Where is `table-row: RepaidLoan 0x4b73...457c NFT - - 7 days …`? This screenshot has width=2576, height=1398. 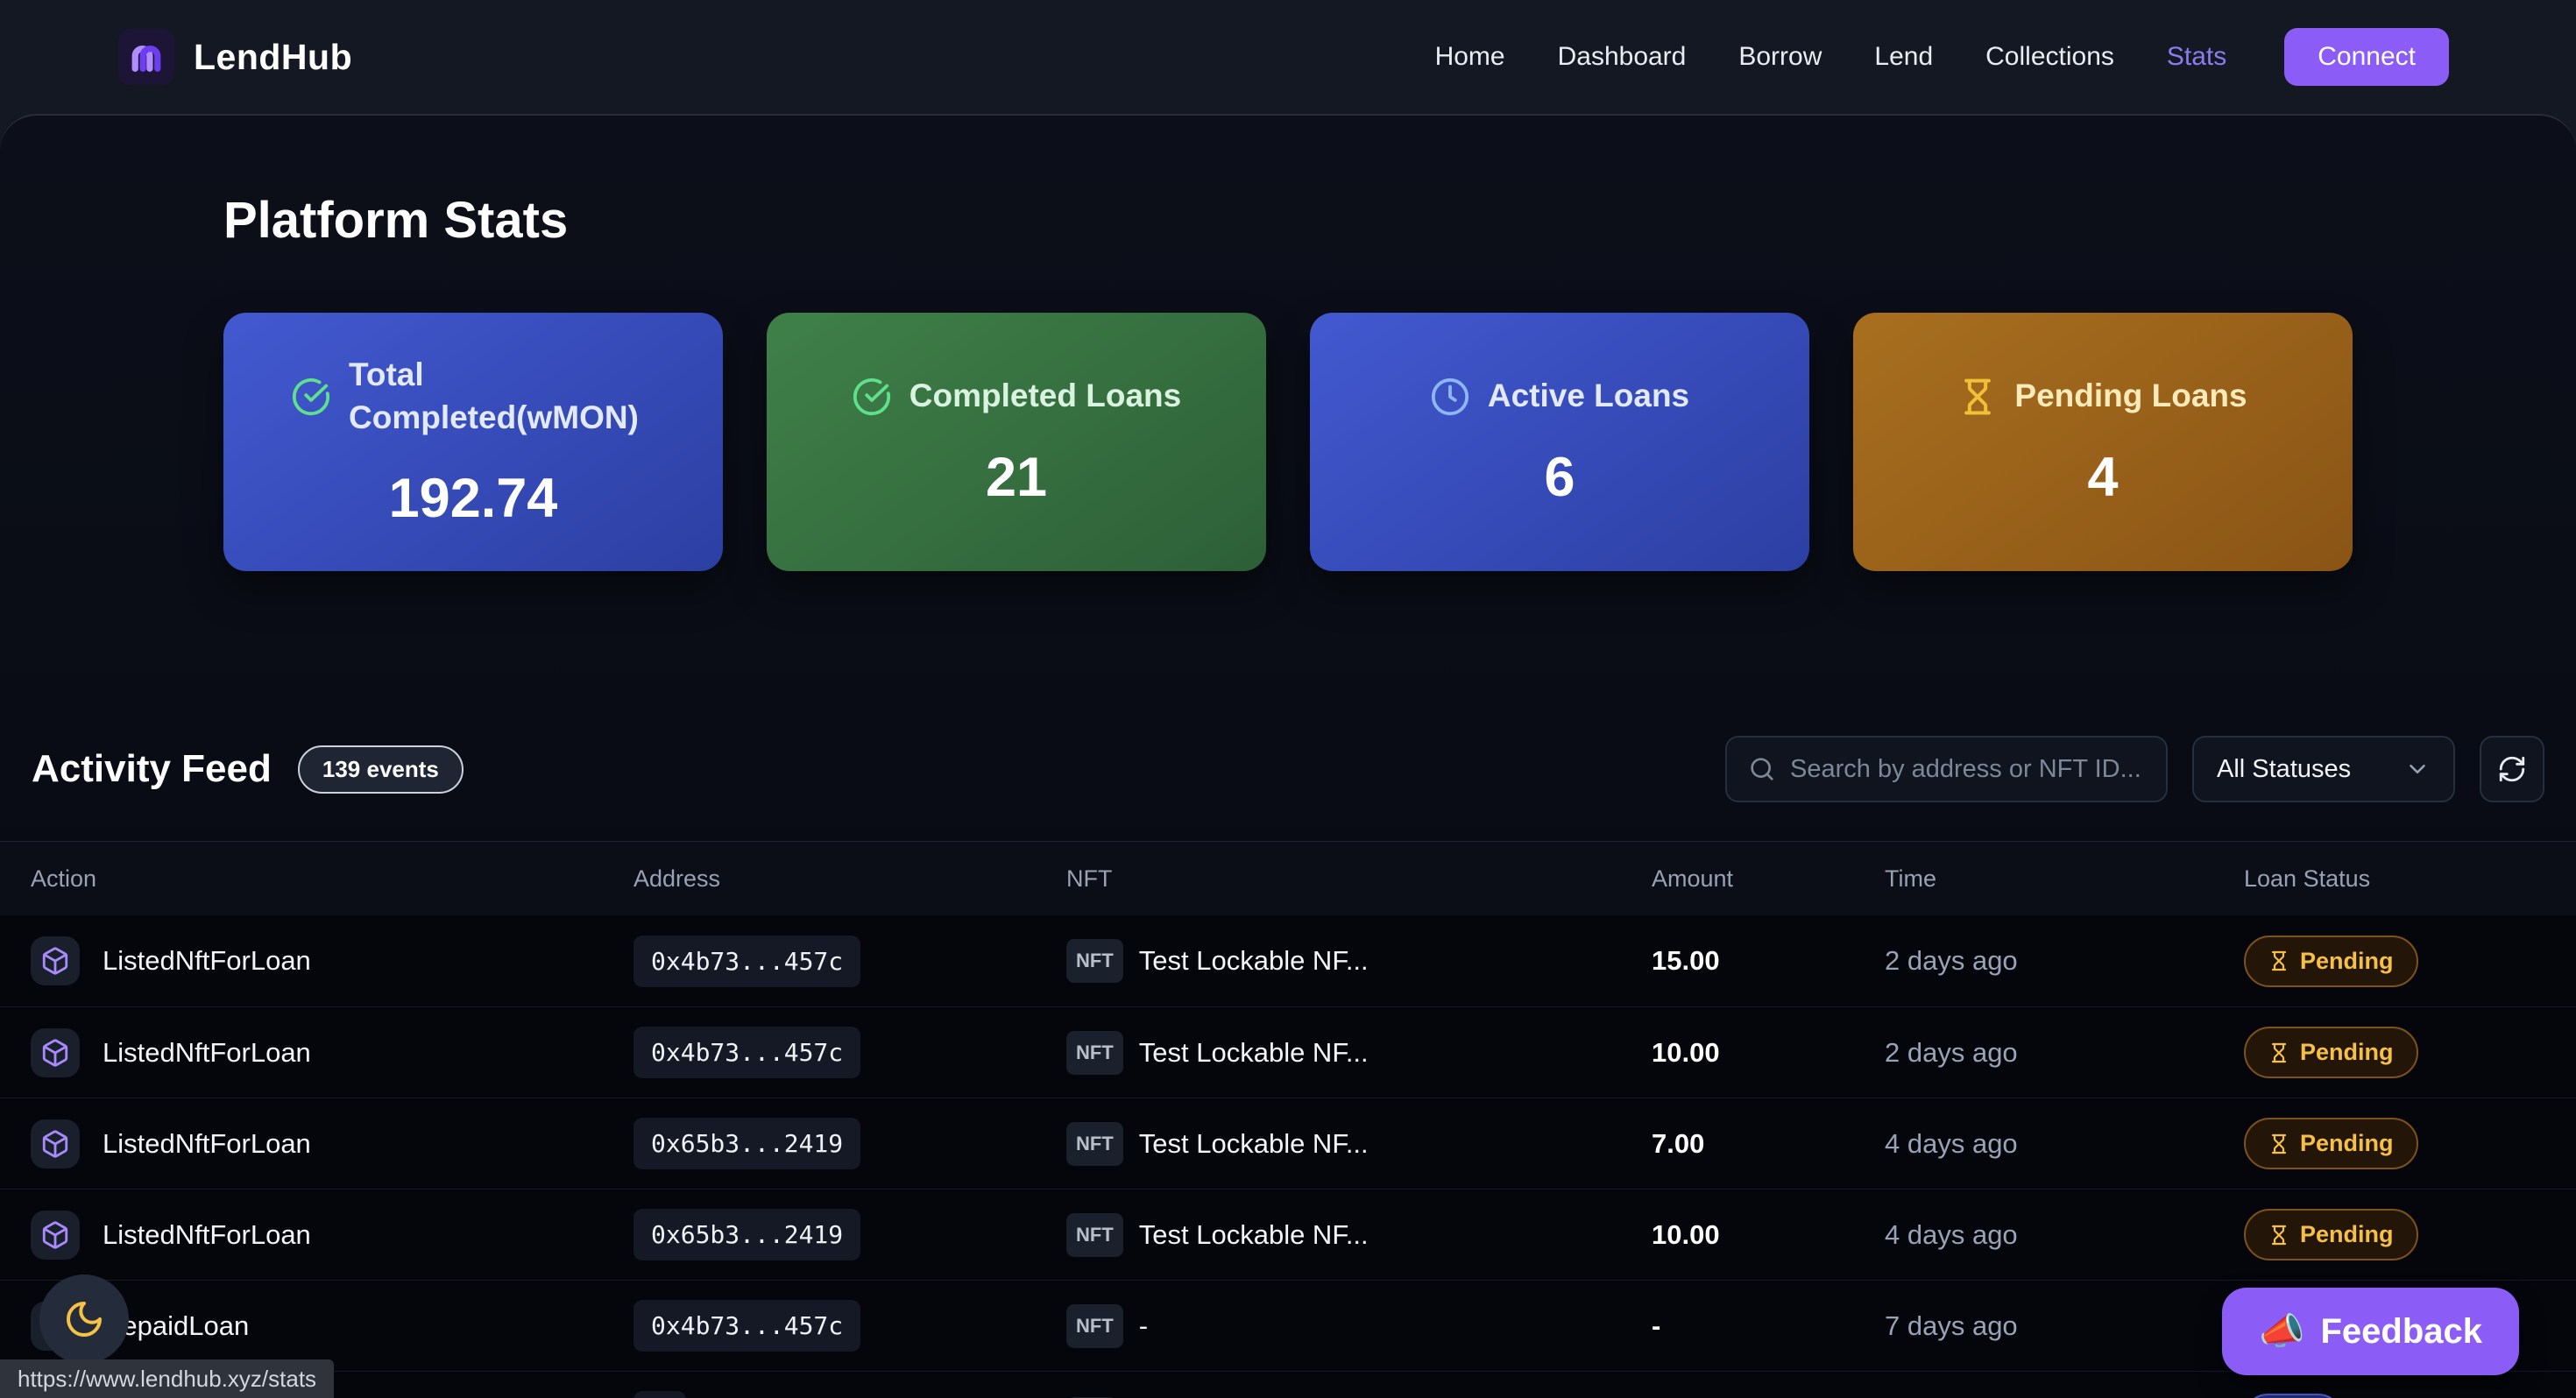 table-row: RepaidLoan 0x4b73...457c NFT - - 7 days … is located at coordinates (1288, 1325).